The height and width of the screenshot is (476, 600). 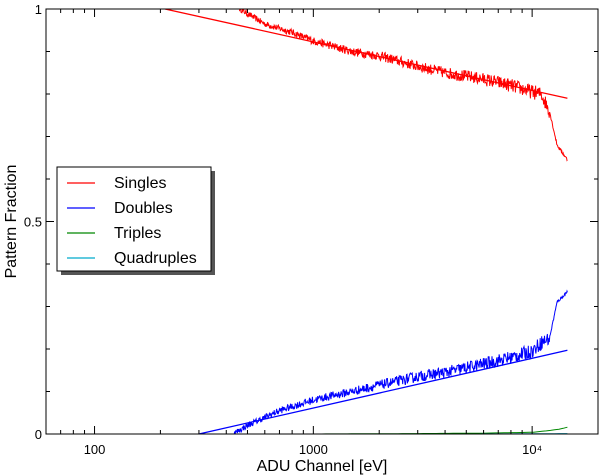 I want to click on legend-label-singles: Singles, so click(x=140, y=183).